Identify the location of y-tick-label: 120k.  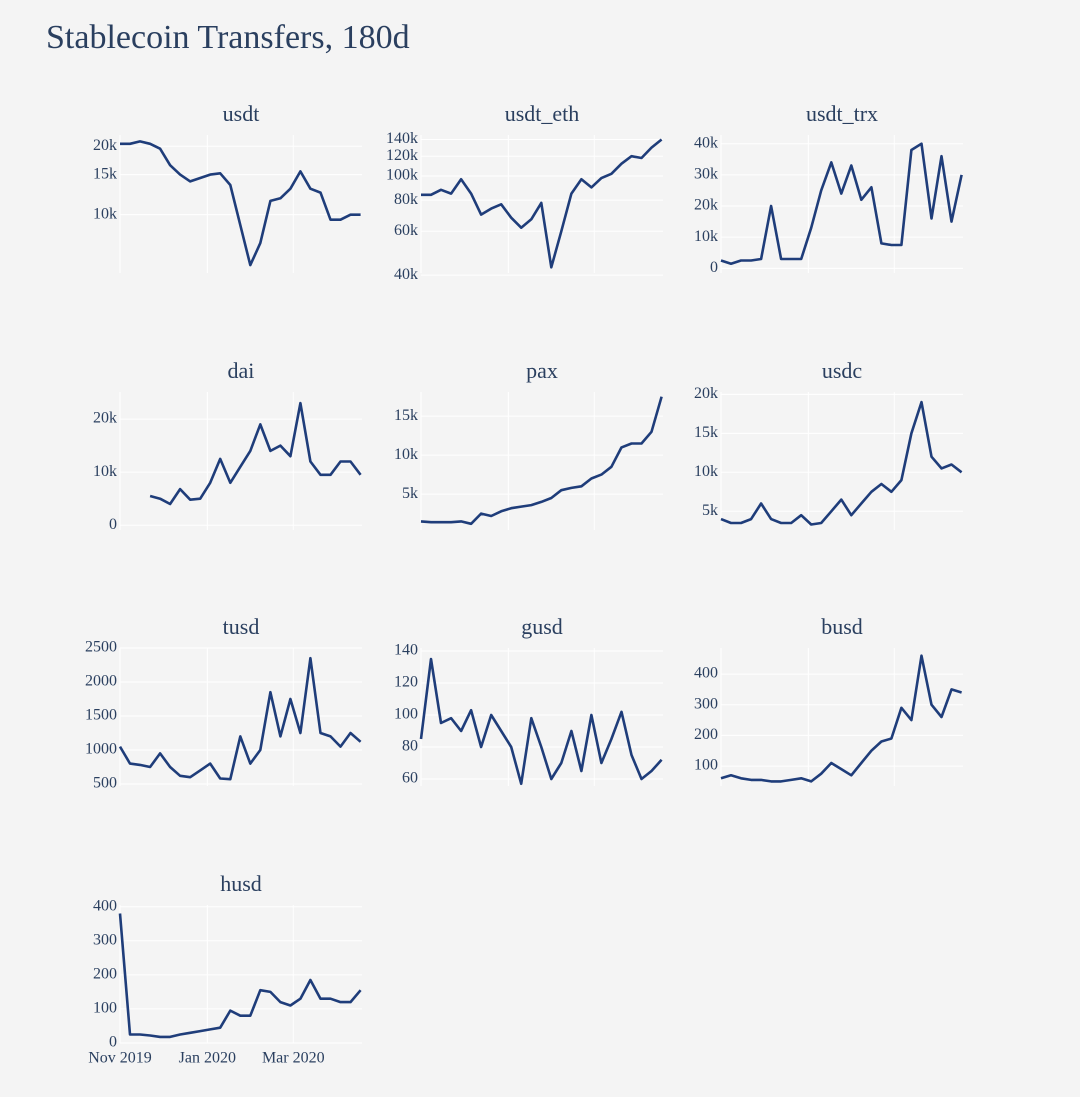
(402, 155).